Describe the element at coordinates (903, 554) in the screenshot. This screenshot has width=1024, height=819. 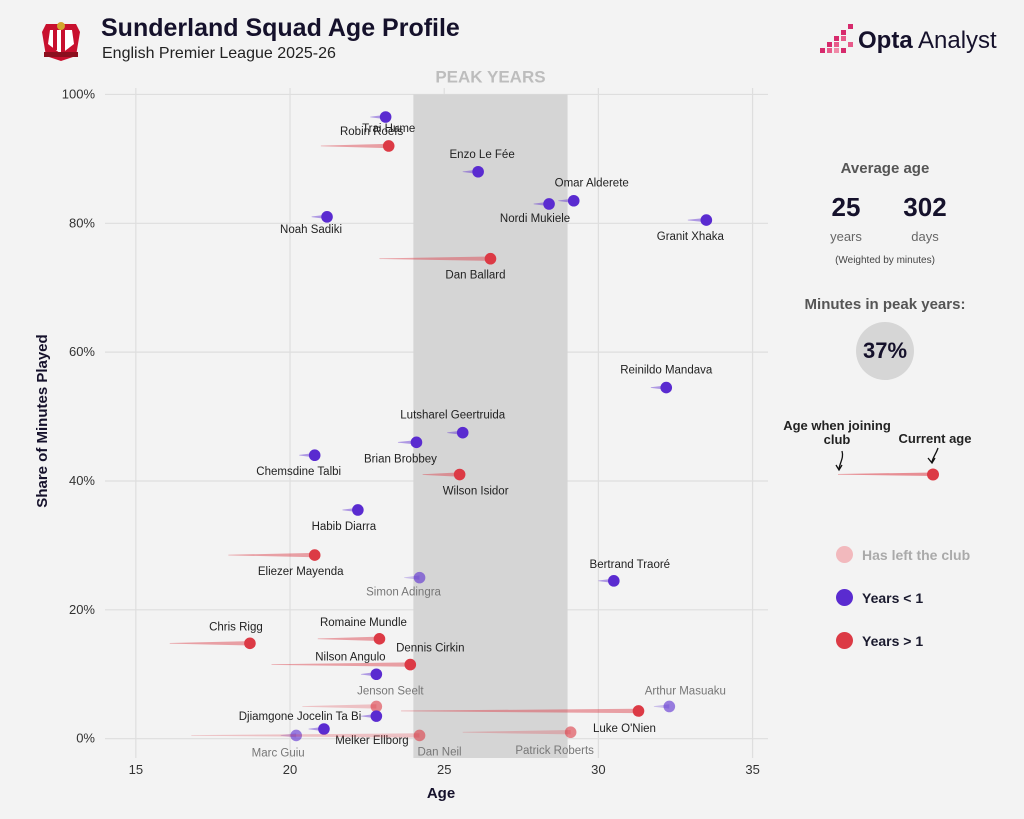
I see `legend-has-left: Has left the club` at that location.